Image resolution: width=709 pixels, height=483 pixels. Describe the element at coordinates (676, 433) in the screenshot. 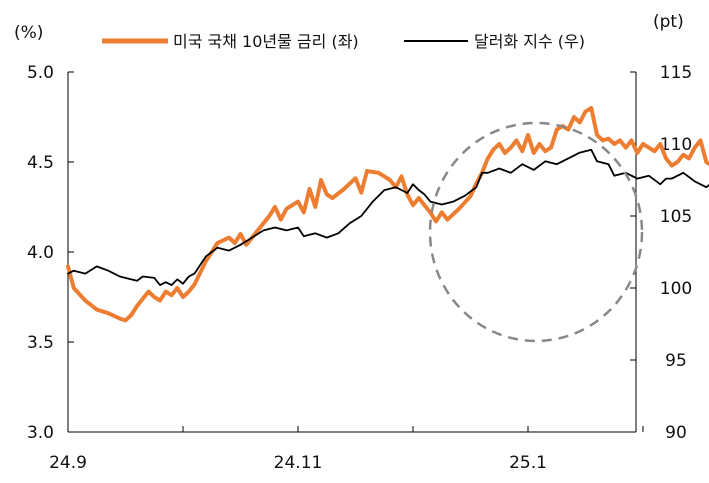

I see `right-tick-label: 90` at that location.